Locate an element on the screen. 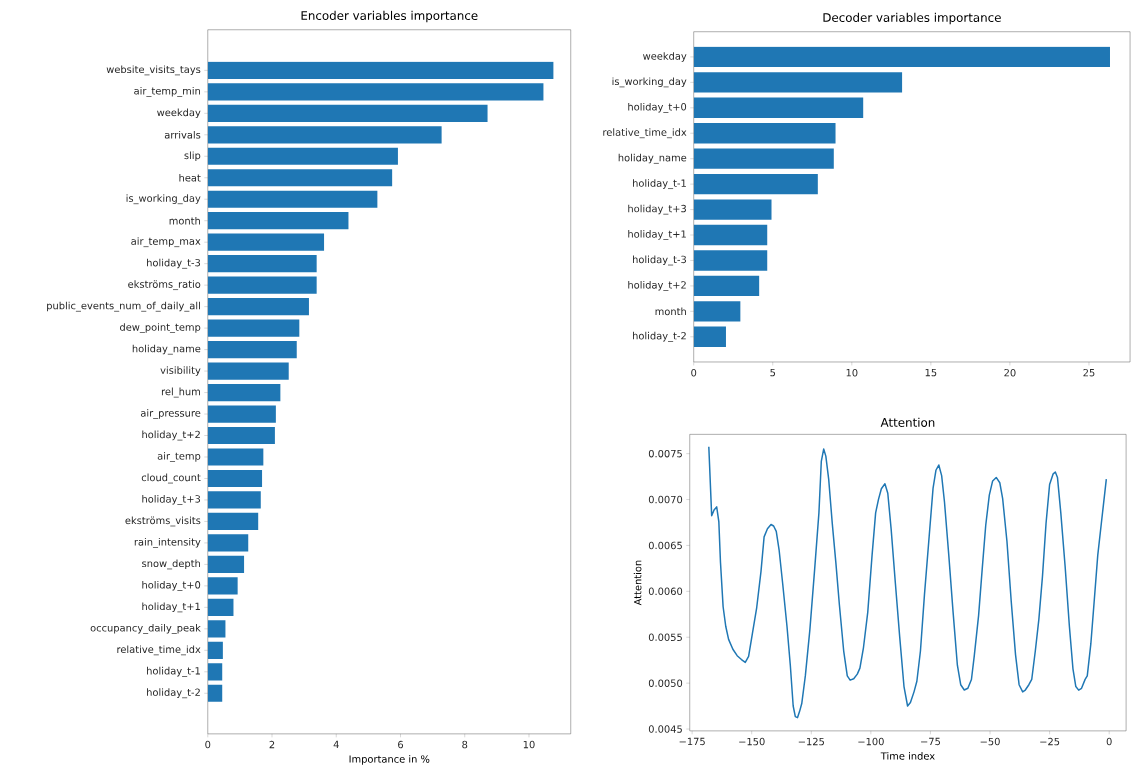 Image resolution: width=1138 pixels, height=772 pixels. x-tick-label: −125 is located at coordinates (811, 742).